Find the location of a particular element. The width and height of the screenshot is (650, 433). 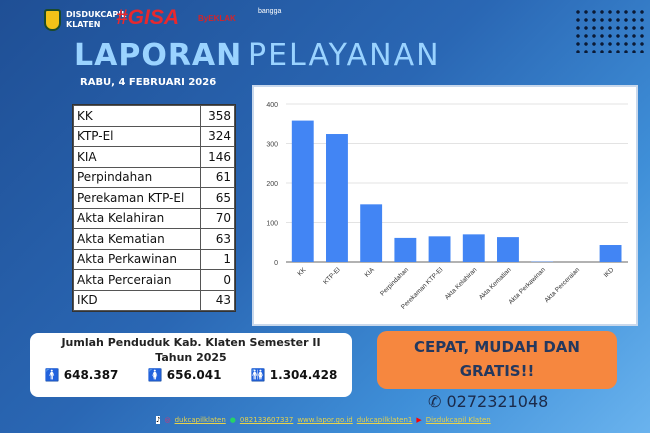

service-count: 146 is located at coordinates (217, 157).